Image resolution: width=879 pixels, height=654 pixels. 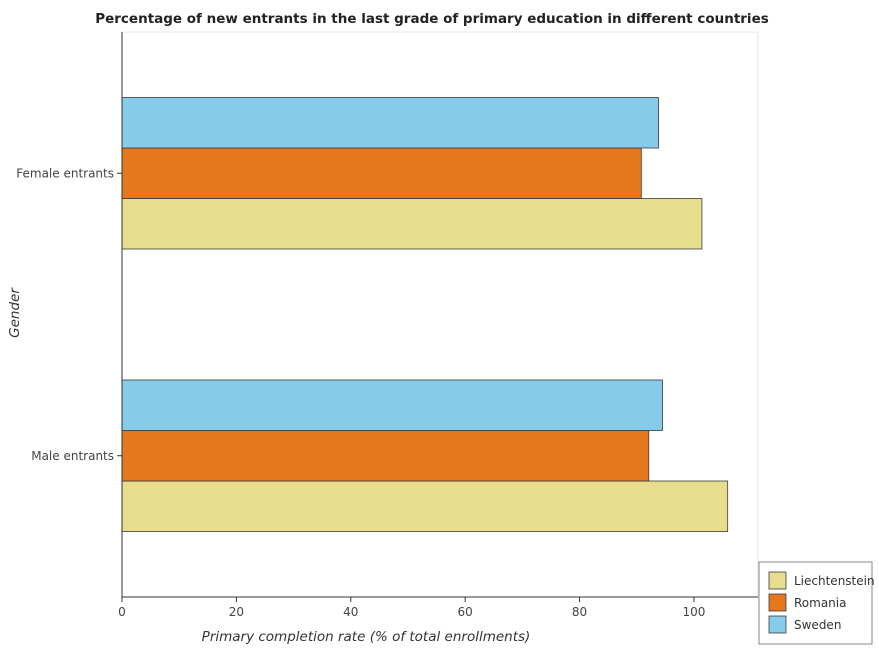 I want to click on bar-sweden-female-entrants, so click(x=390, y=123).